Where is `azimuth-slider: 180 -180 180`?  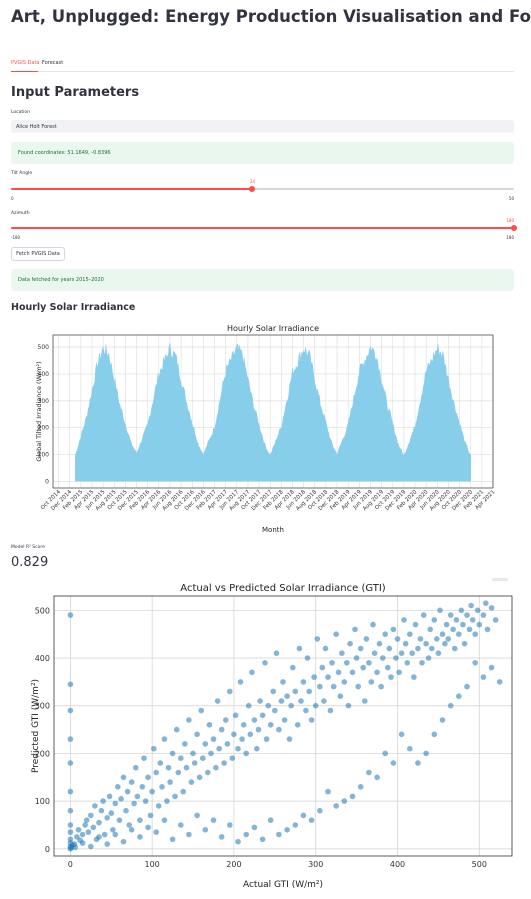 azimuth-slider: 180 -180 180 is located at coordinates (264, 229).